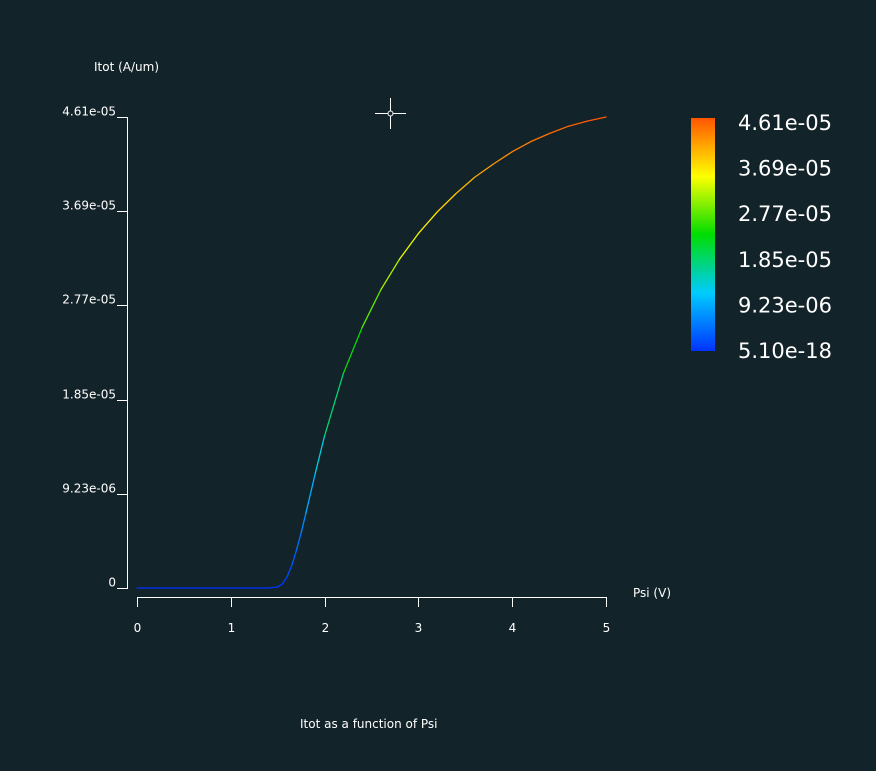  What do you see at coordinates (369, 724) in the screenshot?
I see `chart-title: Itot as a function of Psi` at bounding box center [369, 724].